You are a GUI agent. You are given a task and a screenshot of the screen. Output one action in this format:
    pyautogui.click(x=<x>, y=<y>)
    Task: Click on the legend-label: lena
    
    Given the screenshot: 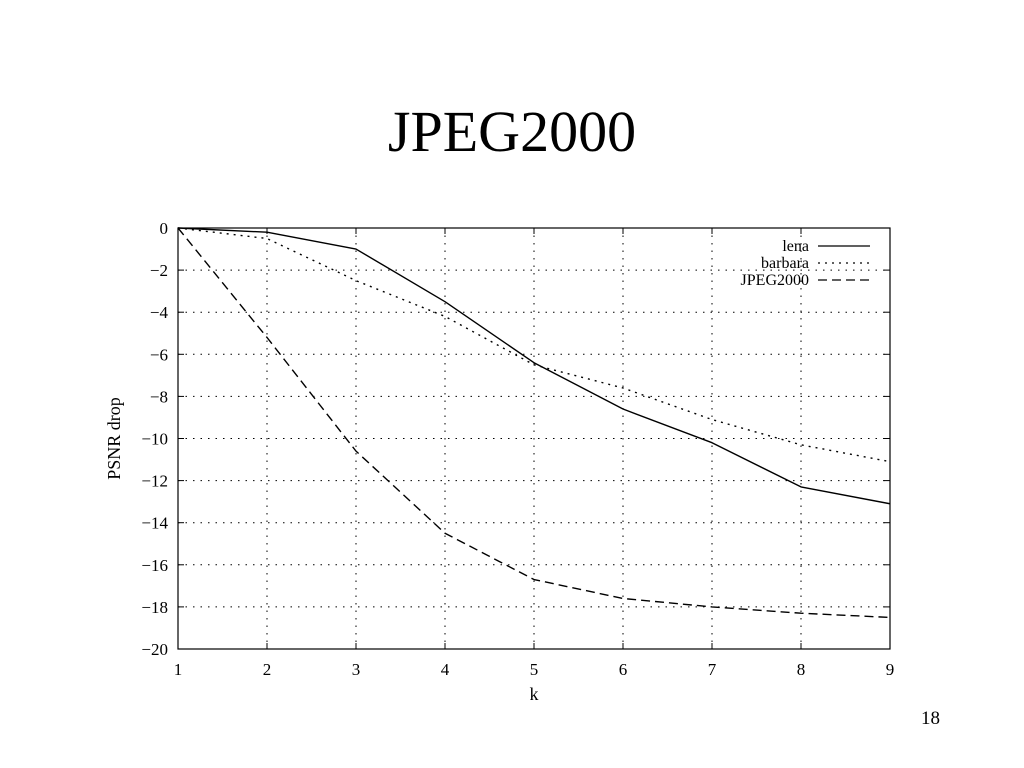 What is the action you would take?
    pyautogui.click(x=795, y=246)
    